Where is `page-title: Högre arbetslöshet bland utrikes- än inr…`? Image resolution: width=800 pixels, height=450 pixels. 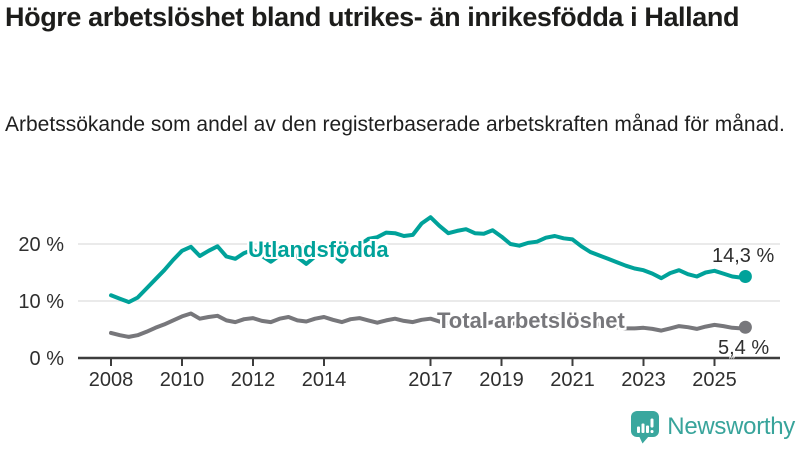 page-title: Högre arbetslöshet bland utrikes- än inr… is located at coordinates (372, 17).